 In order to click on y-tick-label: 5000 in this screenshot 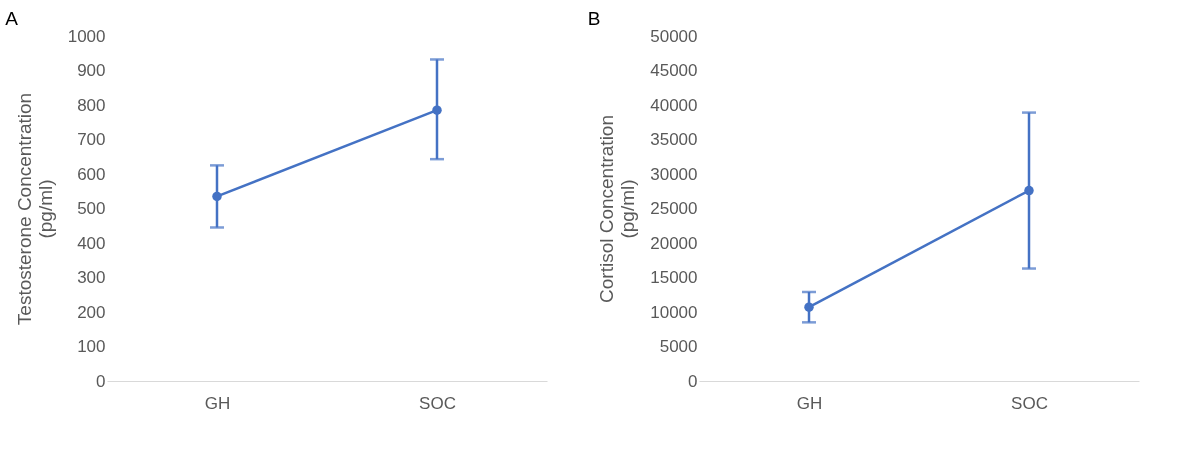, I will do `click(678, 346)`.